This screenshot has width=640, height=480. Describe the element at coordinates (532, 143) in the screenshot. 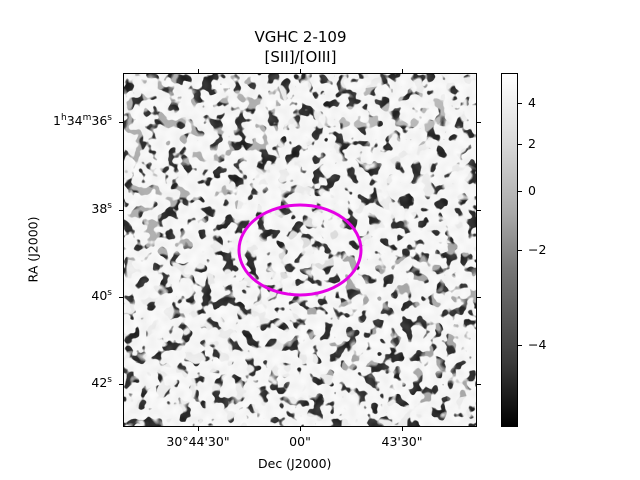

I see `colorbar-label-2: 2` at that location.